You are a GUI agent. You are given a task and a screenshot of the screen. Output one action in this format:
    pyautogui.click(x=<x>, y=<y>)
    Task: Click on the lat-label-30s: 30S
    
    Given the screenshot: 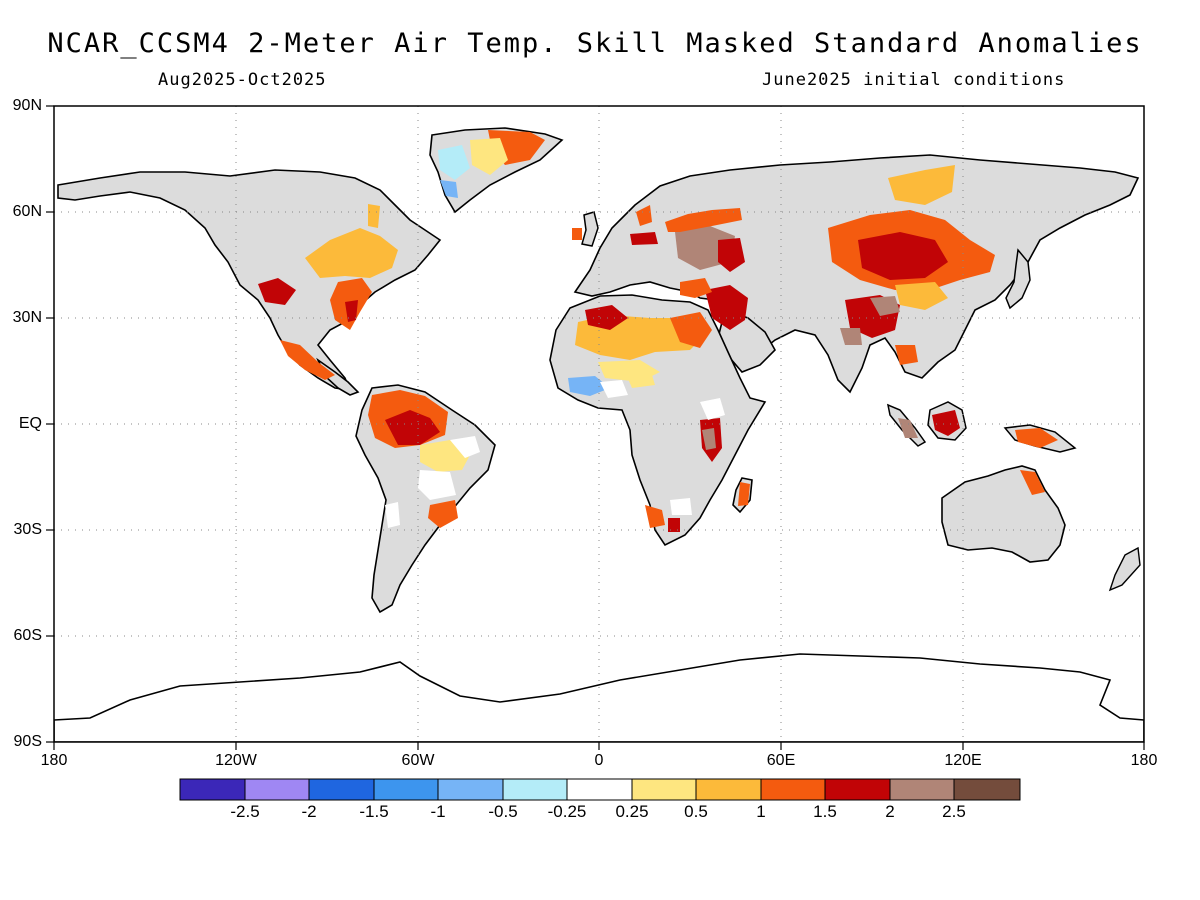 What is the action you would take?
    pyautogui.click(x=27, y=529)
    